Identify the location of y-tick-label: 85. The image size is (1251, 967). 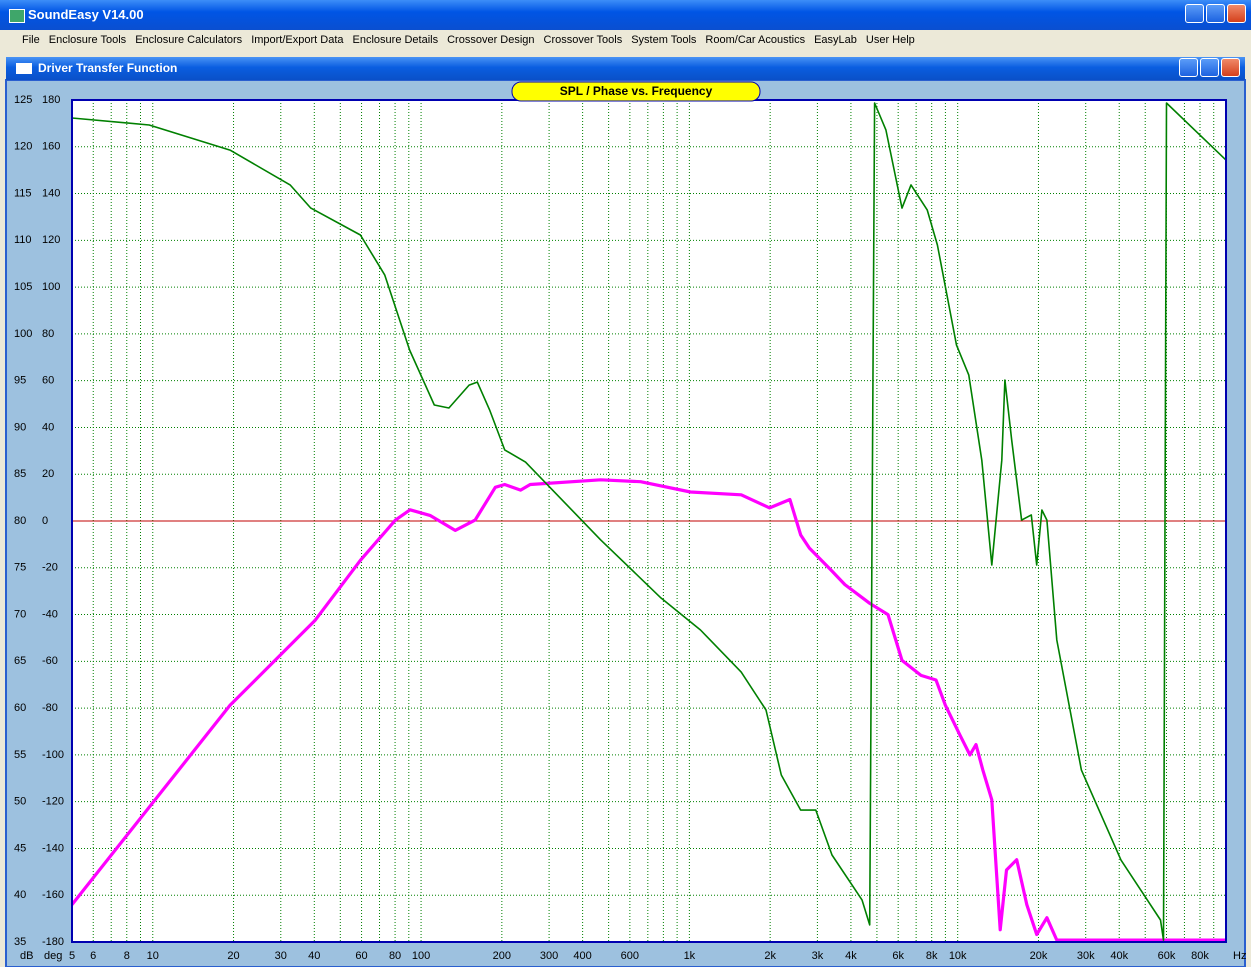
(20, 474).